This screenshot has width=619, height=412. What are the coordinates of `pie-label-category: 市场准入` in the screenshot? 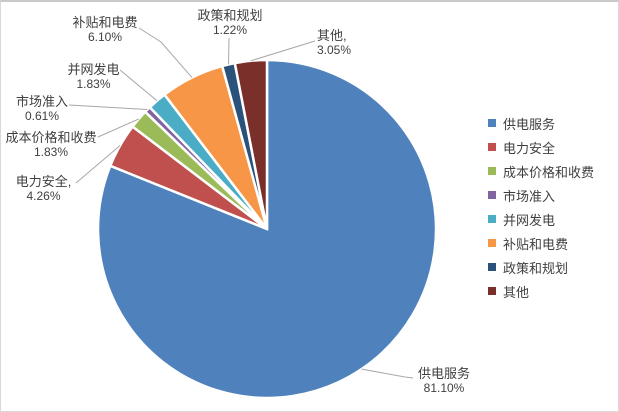 It's located at (41, 101).